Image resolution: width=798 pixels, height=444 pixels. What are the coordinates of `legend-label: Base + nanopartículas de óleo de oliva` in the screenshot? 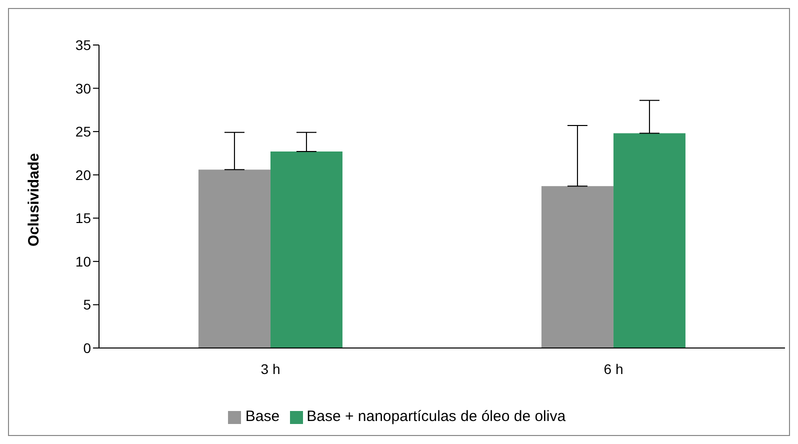 It's located at (436, 416).